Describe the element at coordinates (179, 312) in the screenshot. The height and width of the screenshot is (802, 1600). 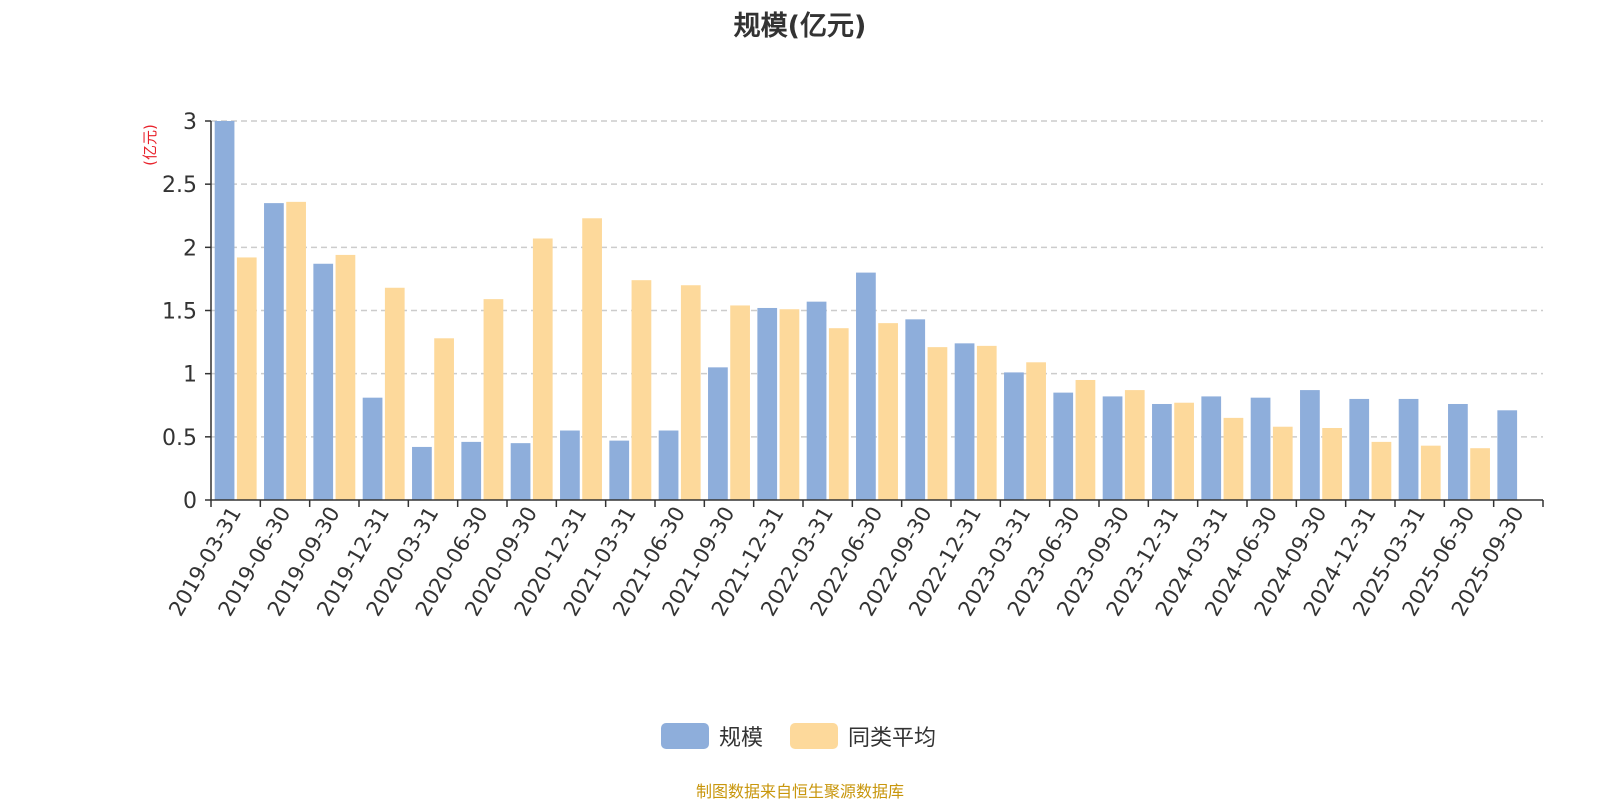
I see `y-tick-label: 1.5` at that location.